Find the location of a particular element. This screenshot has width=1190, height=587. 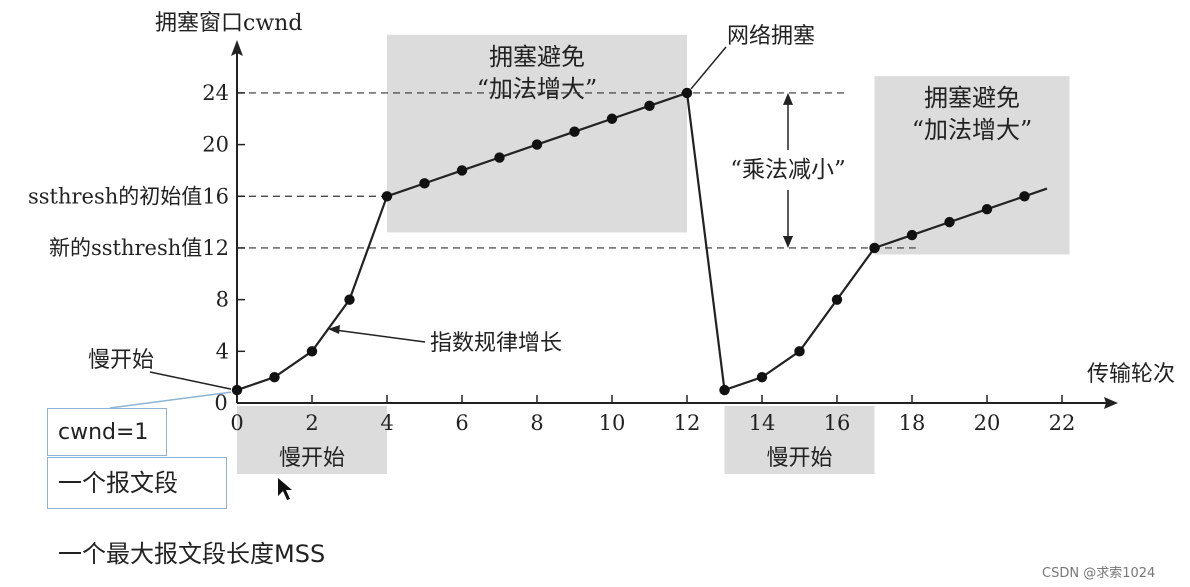

y-tick-label-4: 4 is located at coordinates (222, 351).